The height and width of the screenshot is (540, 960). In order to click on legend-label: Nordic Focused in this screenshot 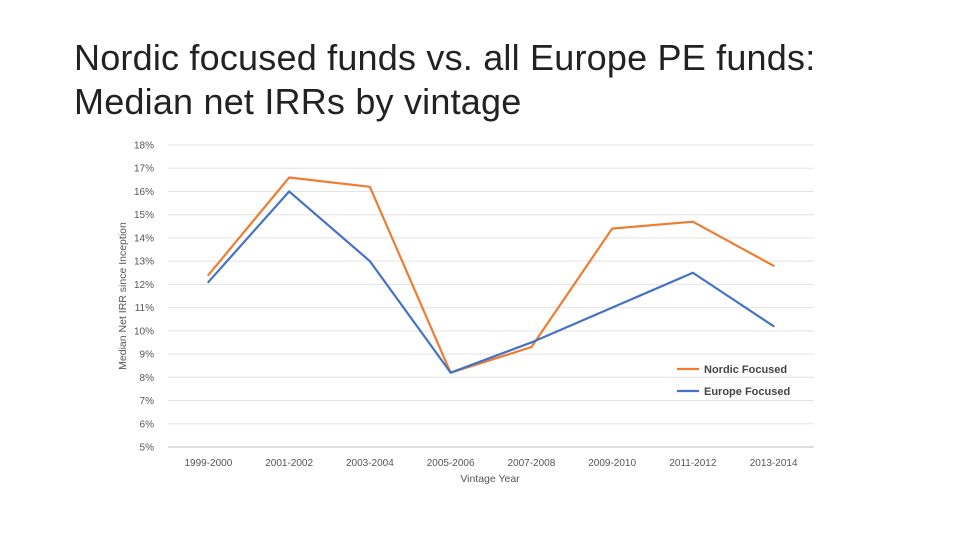, I will do `click(745, 370)`.